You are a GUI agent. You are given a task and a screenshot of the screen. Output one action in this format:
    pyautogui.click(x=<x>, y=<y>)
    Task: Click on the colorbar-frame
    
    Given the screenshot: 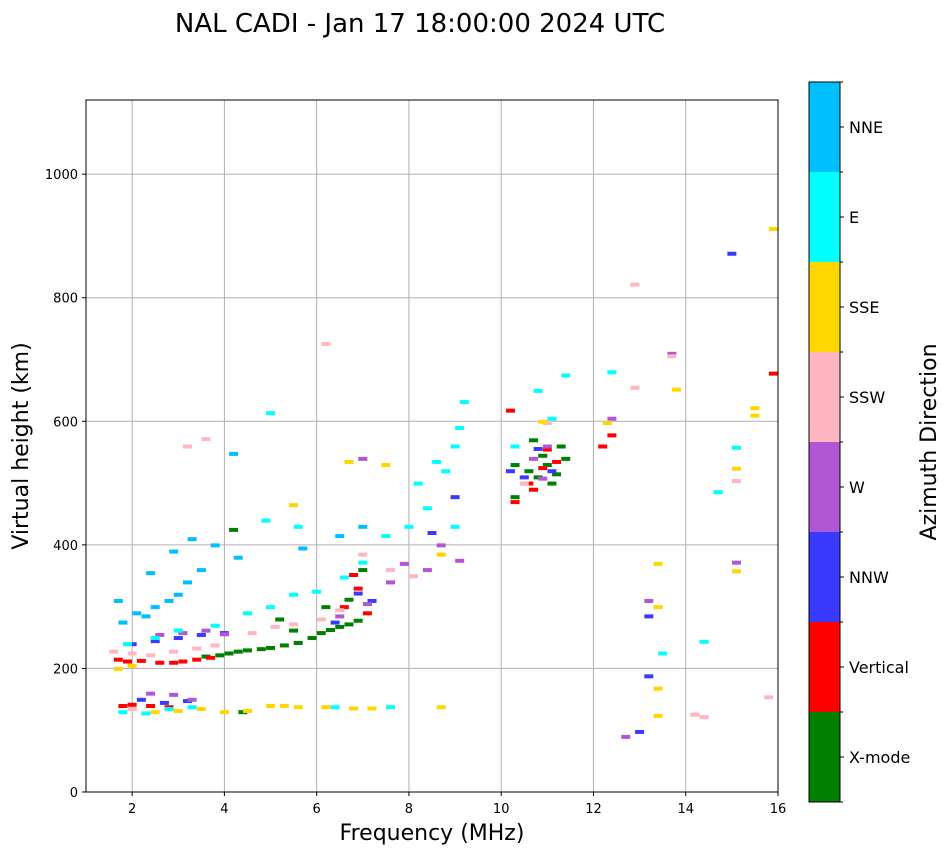 What is the action you would take?
    pyautogui.click(x=824, y=442)
    